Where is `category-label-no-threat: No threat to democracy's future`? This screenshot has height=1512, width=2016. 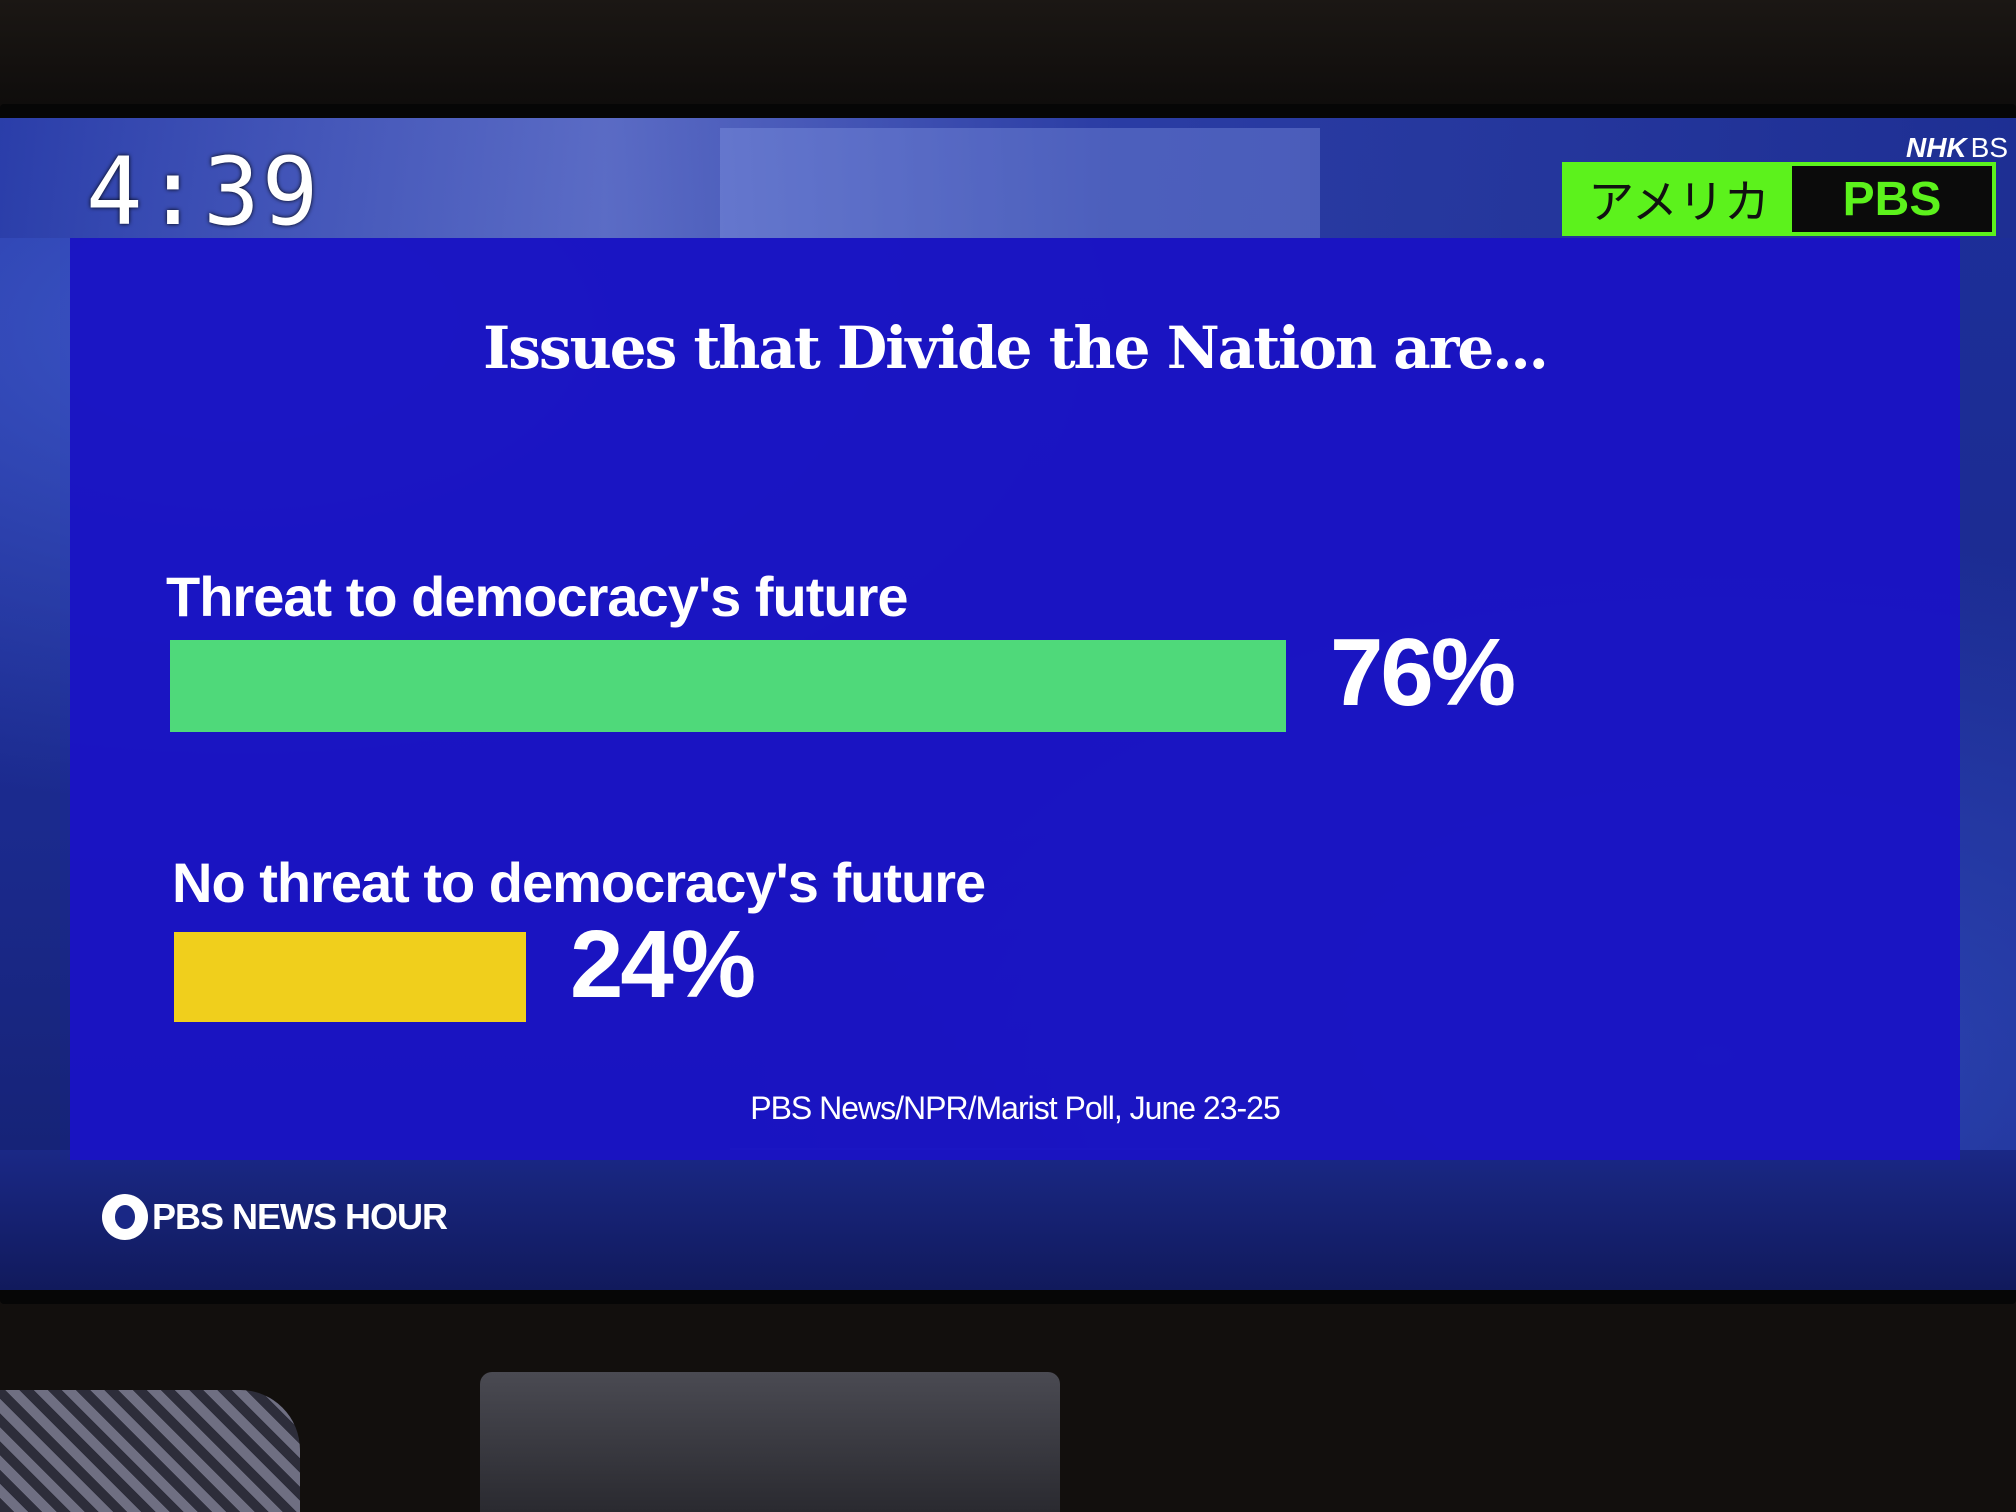
category-label-no-threat: No threat to democracy's future is located at coordinates (579, 882).